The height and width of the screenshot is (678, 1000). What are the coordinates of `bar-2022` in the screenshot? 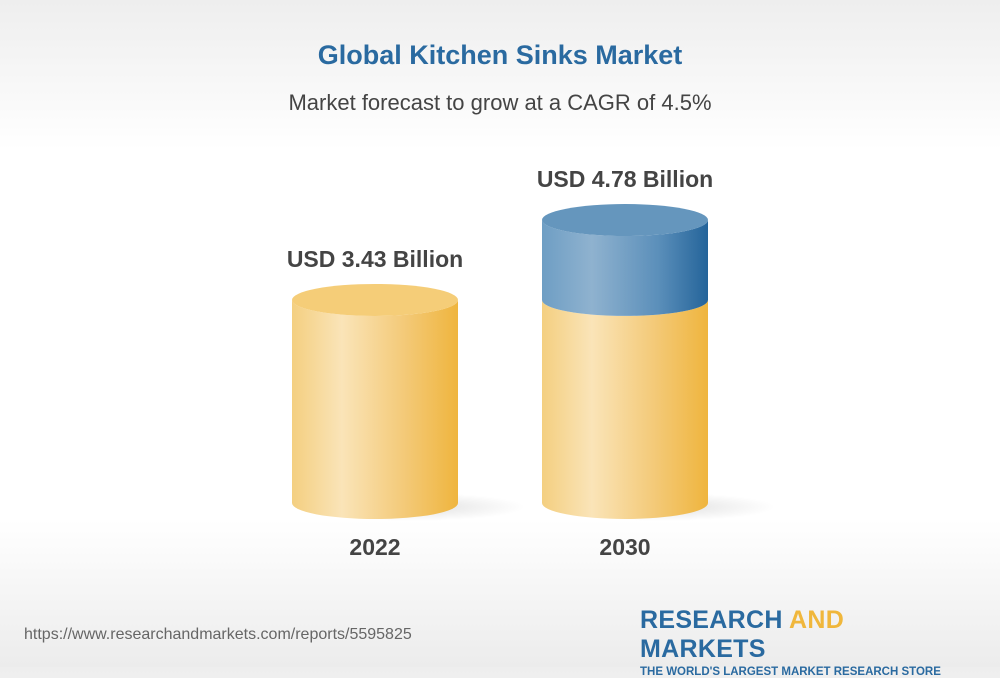 It's located at (375, 409).